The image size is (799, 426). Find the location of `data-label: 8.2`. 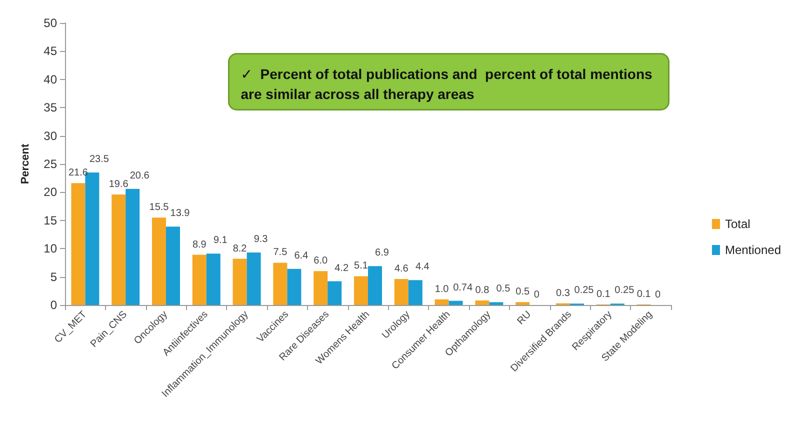

data-label: 8.2 is located at coordinates (240, 248).